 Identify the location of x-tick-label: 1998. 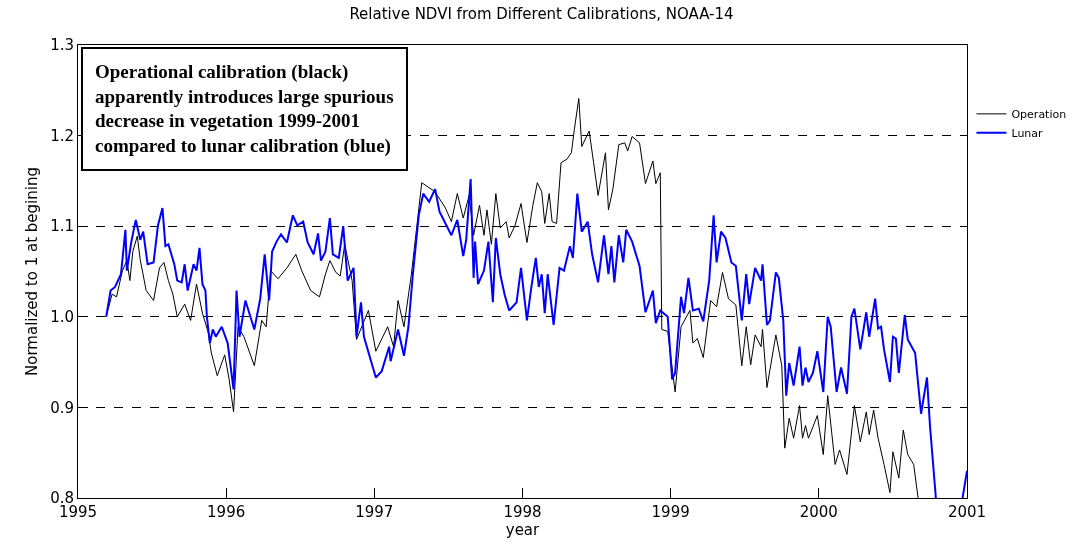
(522, 512).